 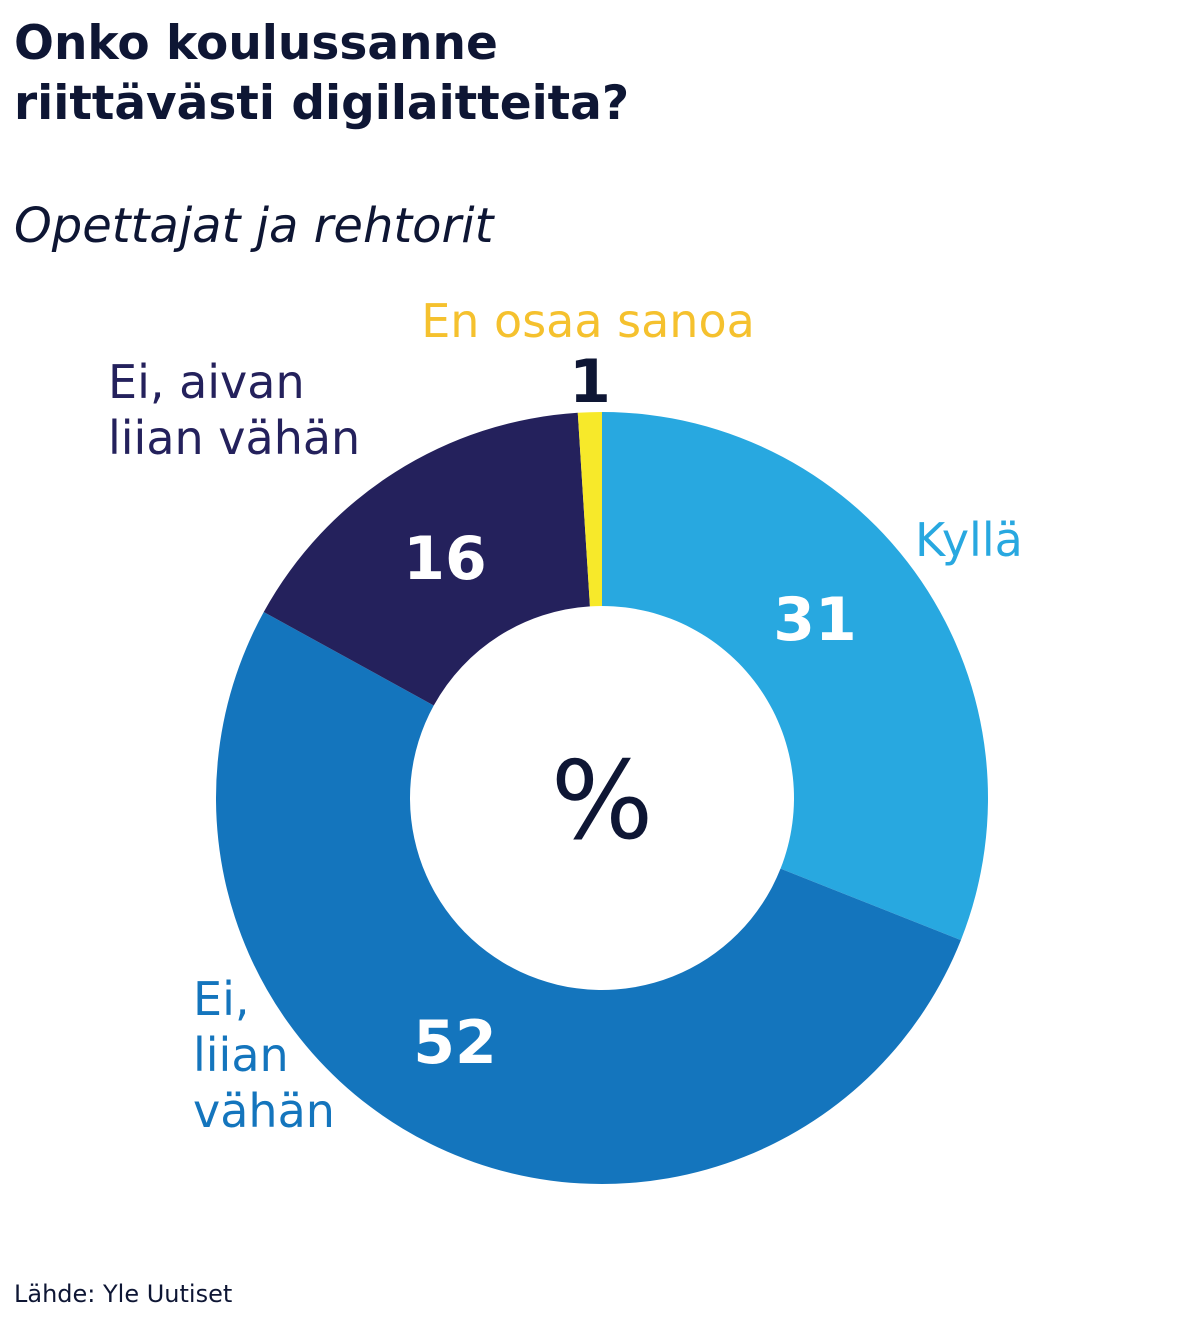 I want to click on chart-title-line-1: Onko koulussanne, so click(x=256, y=43).